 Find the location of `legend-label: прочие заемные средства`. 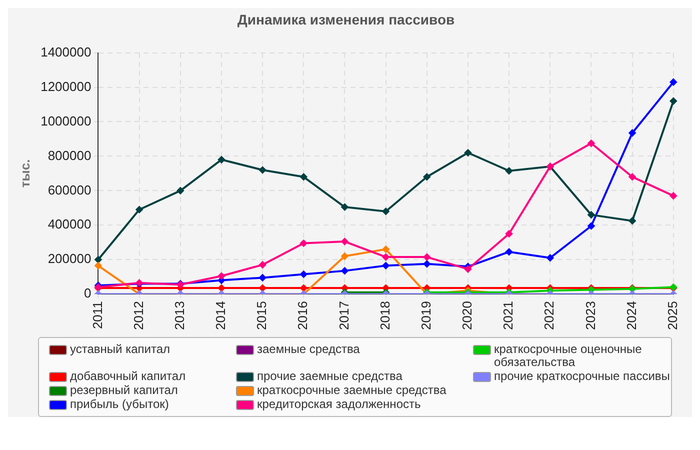

legend-label: прочие заемные средства is located at coordinates (329, 376).